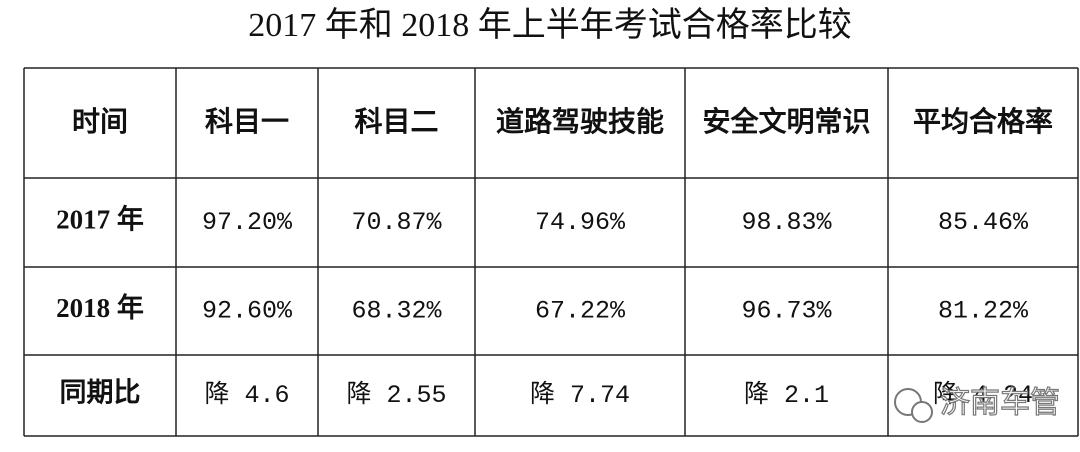 This screenshot has height=452, width=1080. Describe the element at coordinates (247, 121) in the screenshot. I see `header-cell: 科目一` at that location.